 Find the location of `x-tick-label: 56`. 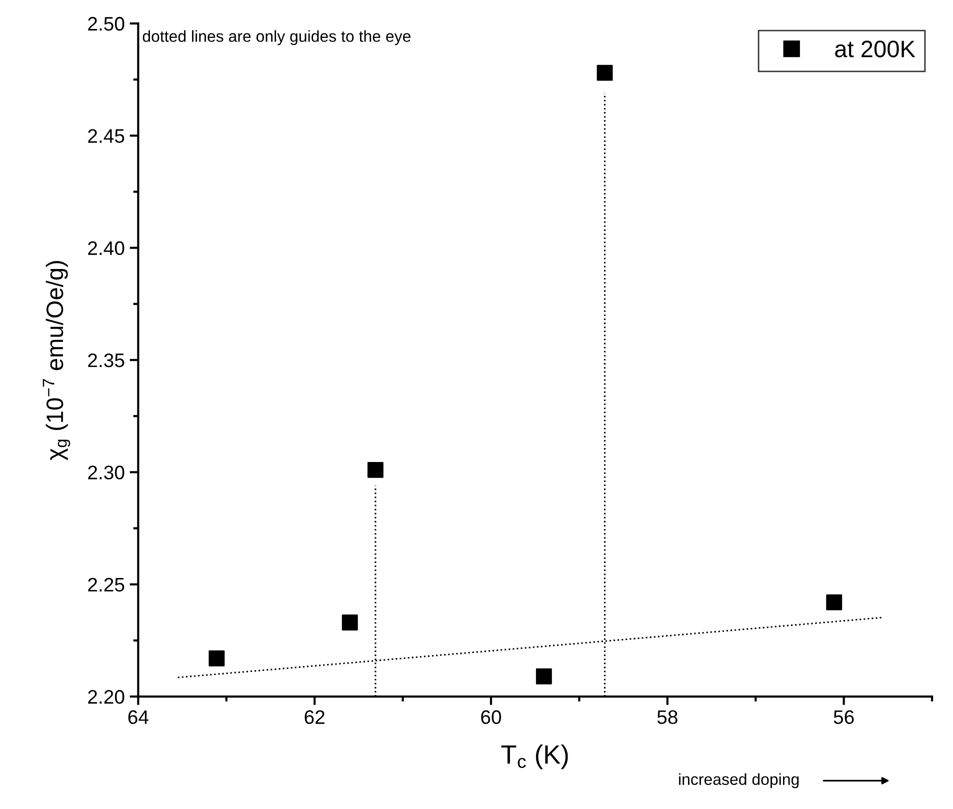

x-tick-label: 56 is located at coordinates (844, 717).